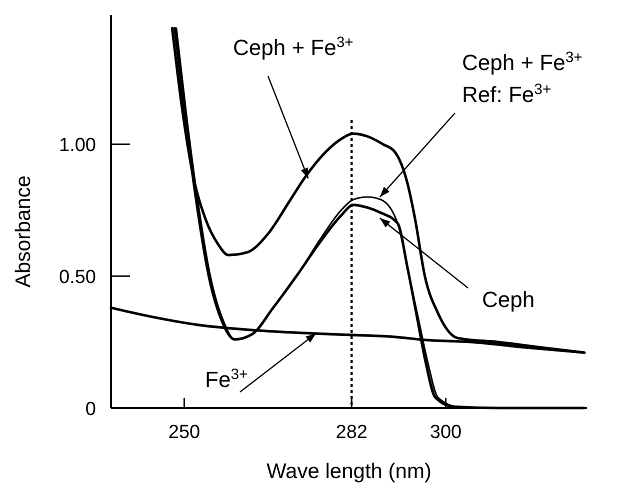  What do you see at coordinates (352, 432) in the screenshot?
I see `x-tick-label: 282` at bounding box center [352, 432].